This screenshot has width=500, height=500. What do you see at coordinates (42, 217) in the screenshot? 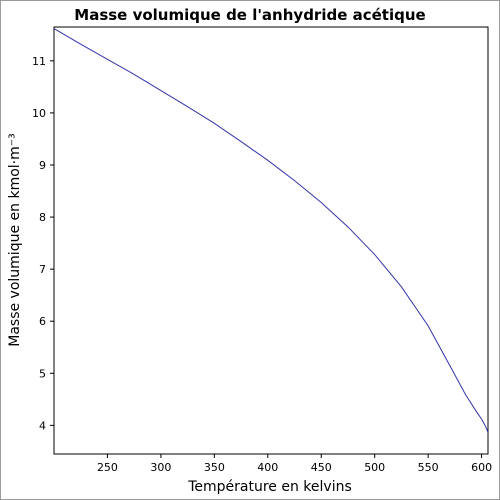
I see `y-tick-label: 8` at bounding box center [42, 217].